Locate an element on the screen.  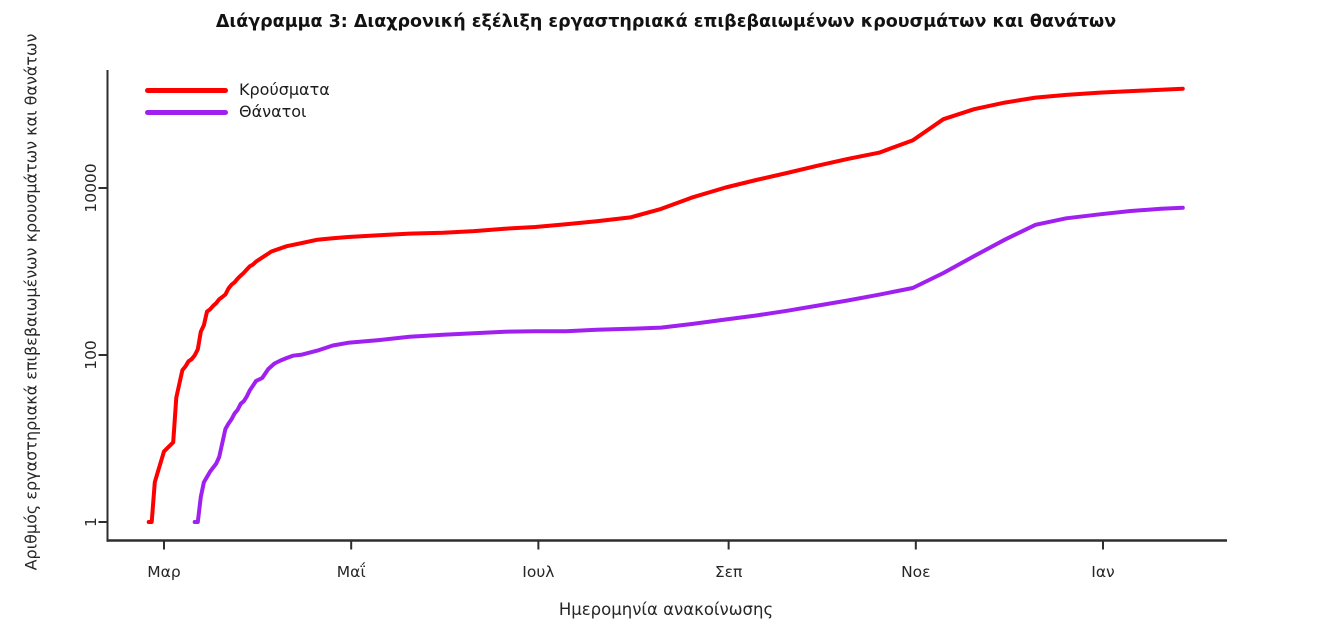
y-tick-label: 100 is located at coordinates (91, 355).